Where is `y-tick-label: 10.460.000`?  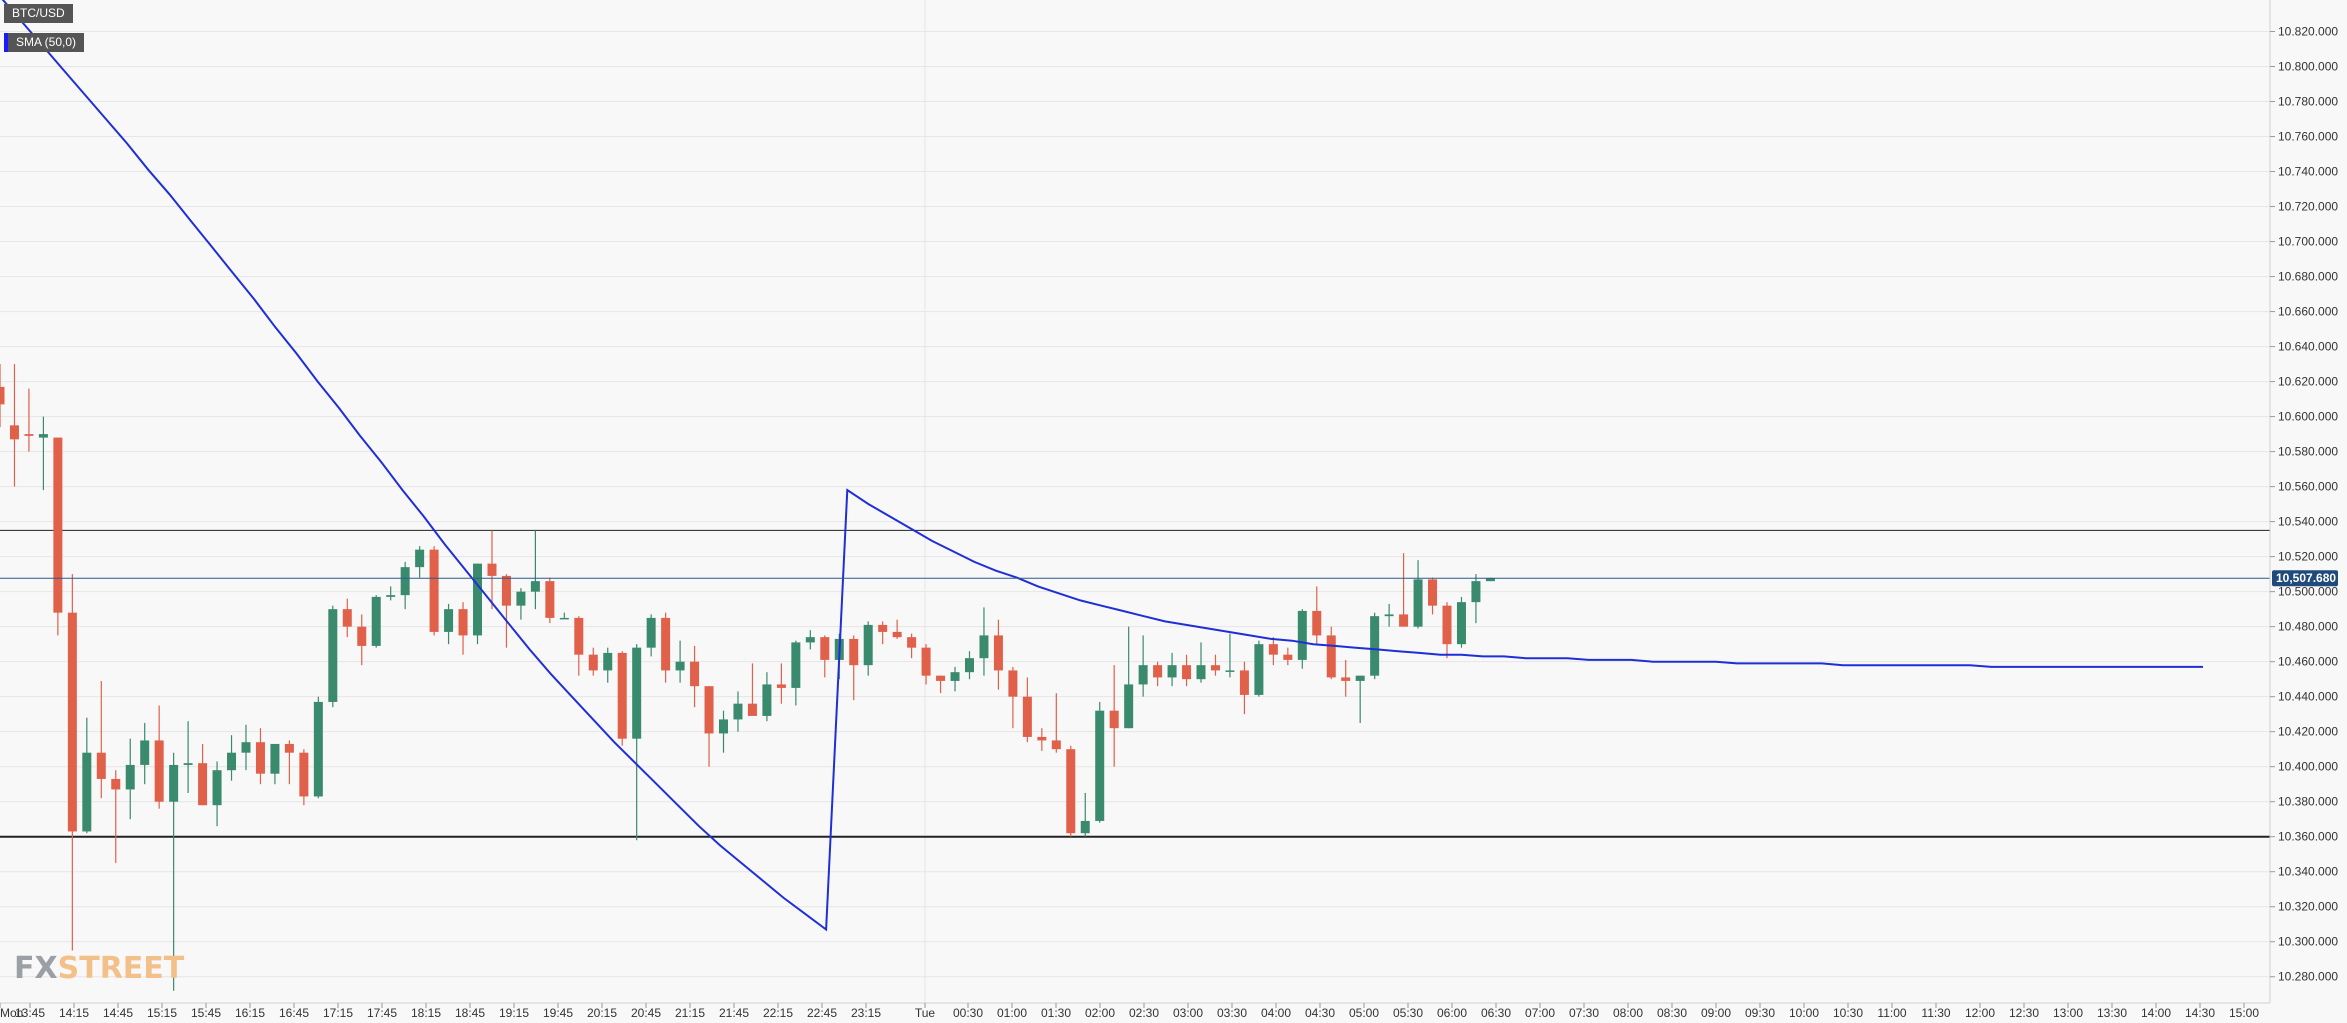
y-tick-label: 10.460.000 is located at coordinates (2308, 662).